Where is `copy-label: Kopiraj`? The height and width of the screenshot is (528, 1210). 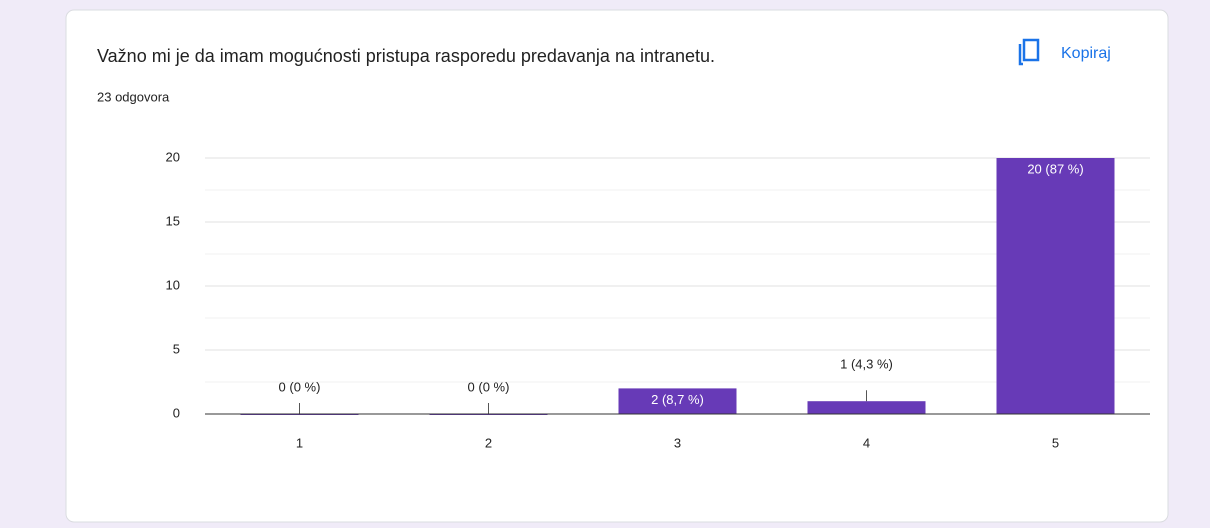
copy-label: Kopiraj is located at coordinates (1086, 53).